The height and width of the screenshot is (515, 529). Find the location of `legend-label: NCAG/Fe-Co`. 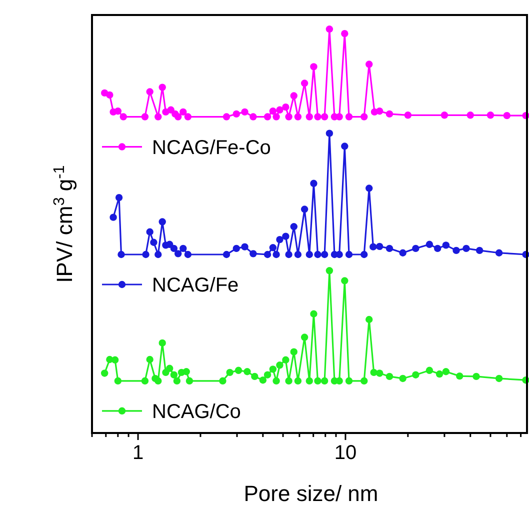

legend-label: NCAG/Fe-Co is located at coordinates (211, 147).